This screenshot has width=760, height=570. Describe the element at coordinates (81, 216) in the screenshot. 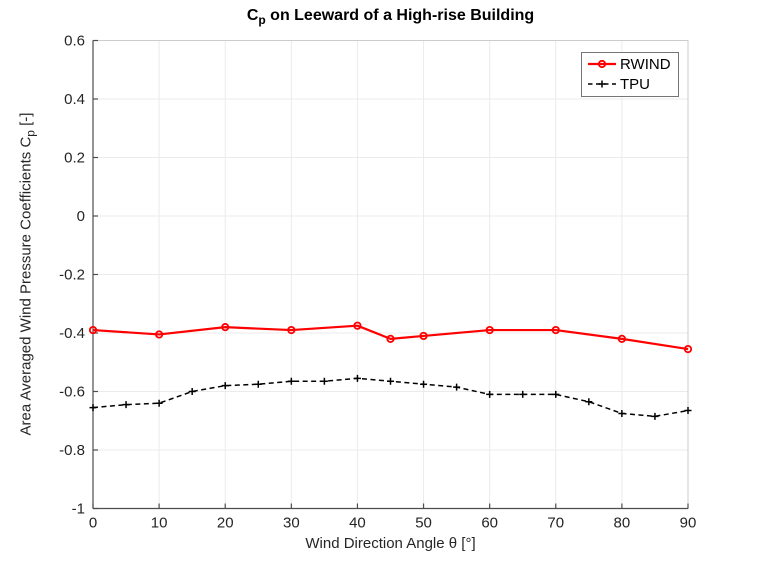

I see `y-tick-label: 0` at that location.